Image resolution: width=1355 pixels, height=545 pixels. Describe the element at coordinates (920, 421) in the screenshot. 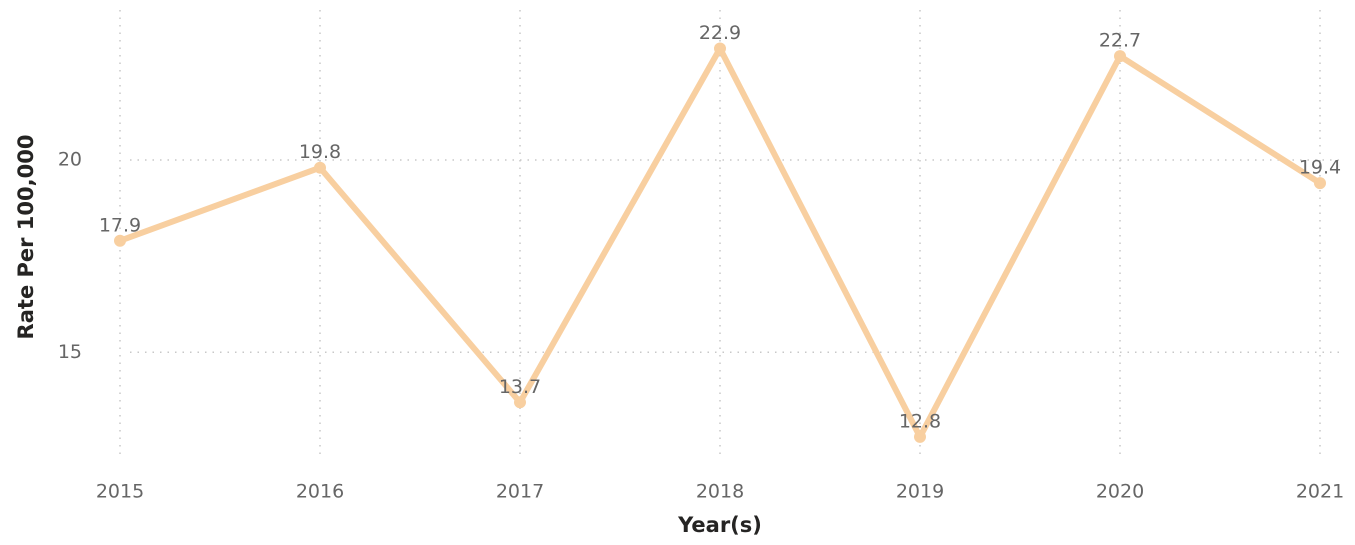

I see `data-label: 12.8` at that location.